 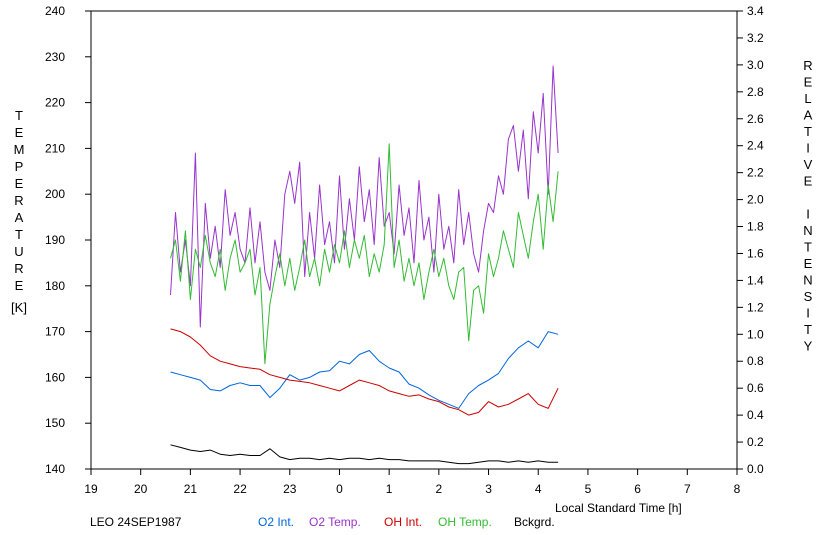 What do you see at coordinates (534, 522) in the screenshot?
I see `legend-item: Bckgrd.` at bounding box center [534, 522].